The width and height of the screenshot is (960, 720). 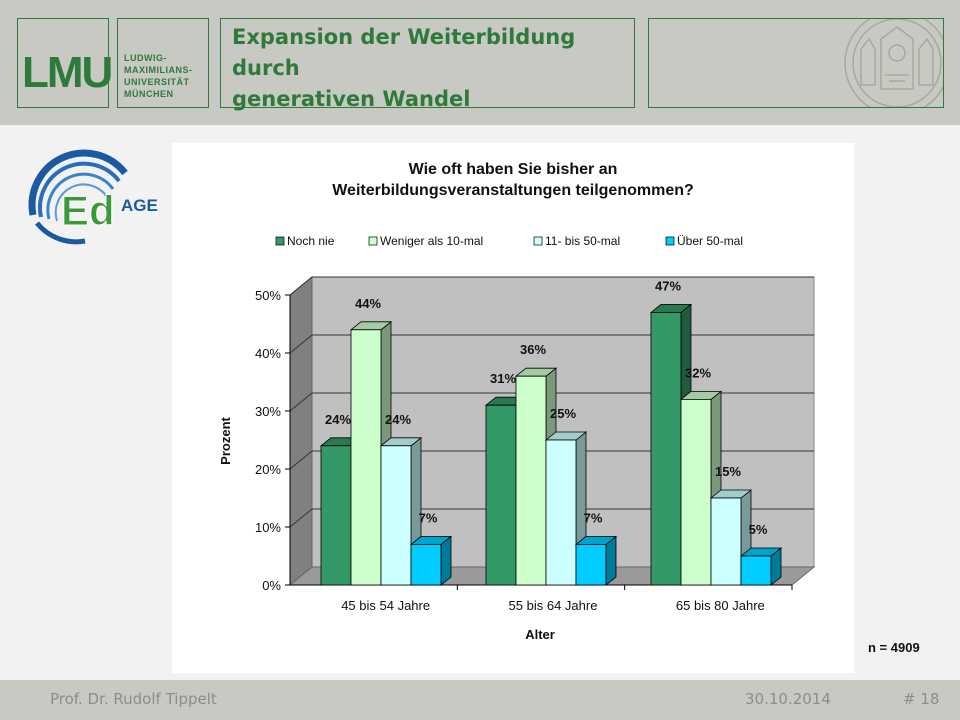 What do you see at coordinates (503, 378) in the screenshot?
I see `data-label: 31%` at bounding box center [503, 378].